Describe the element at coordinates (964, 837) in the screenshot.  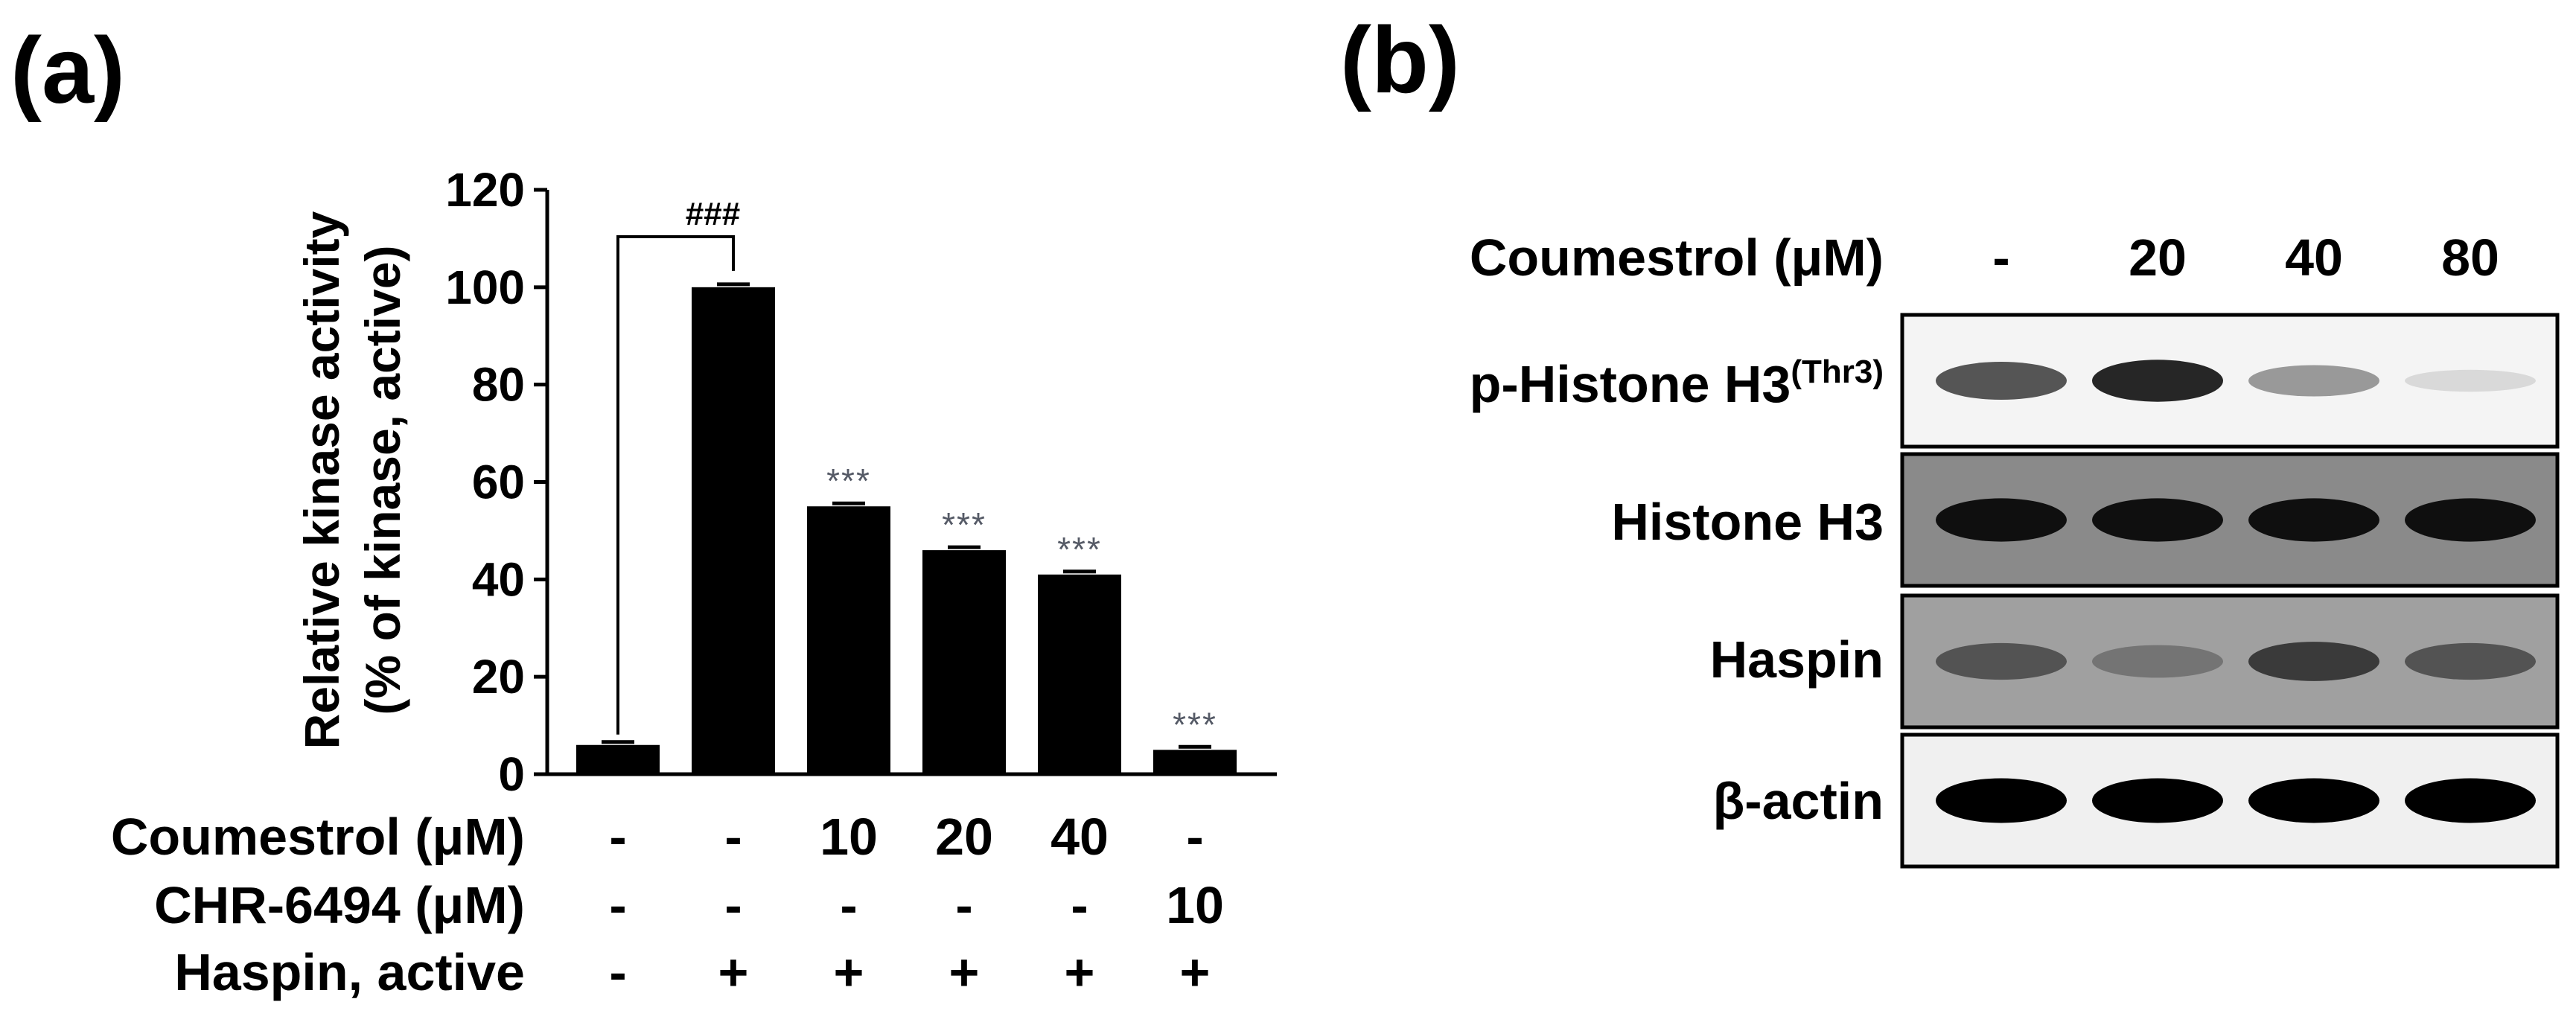
I see `condition-value: 20` at that location.